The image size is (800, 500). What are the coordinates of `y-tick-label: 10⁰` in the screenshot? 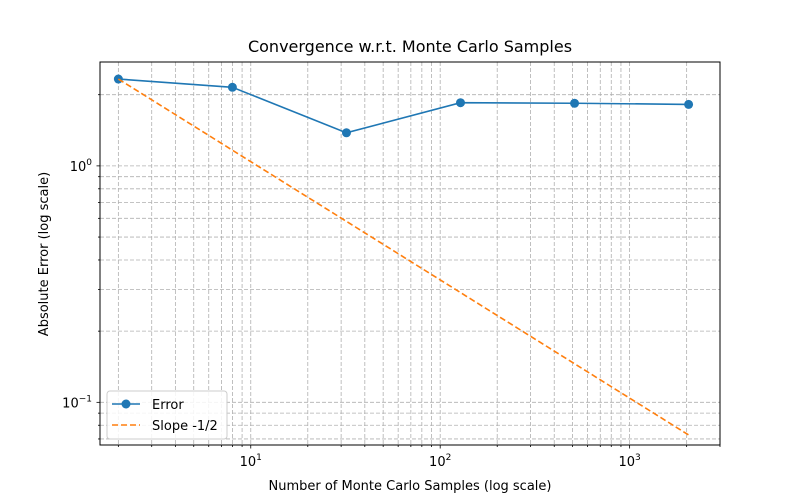 It's located at (81, 166).